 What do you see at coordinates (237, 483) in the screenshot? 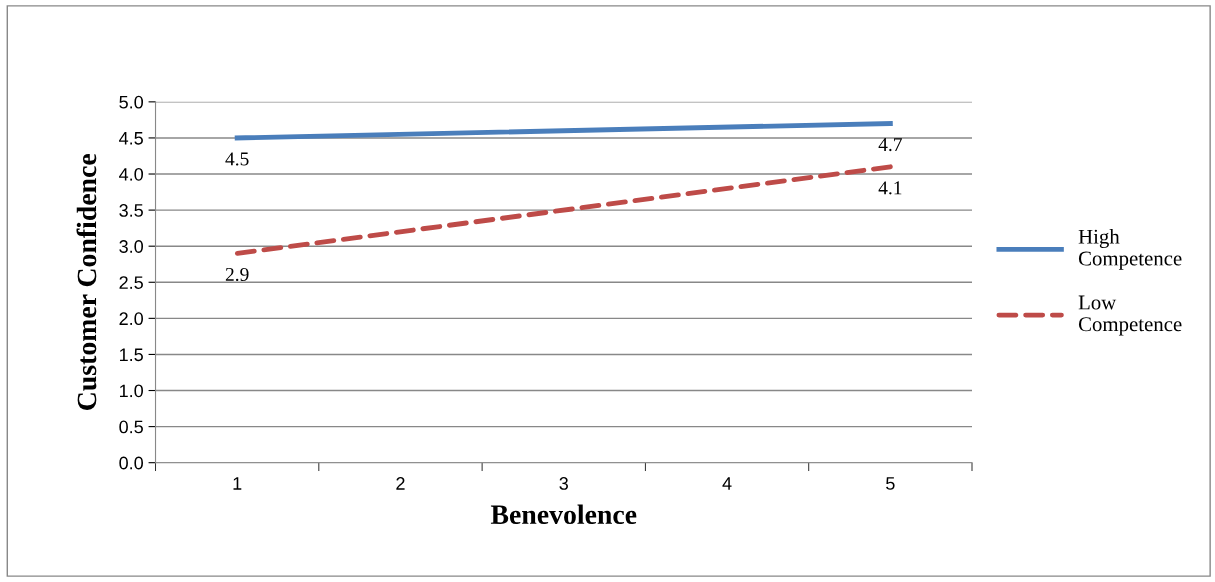
I see `x-tick-label: 1` at bounding box center [237, 483].